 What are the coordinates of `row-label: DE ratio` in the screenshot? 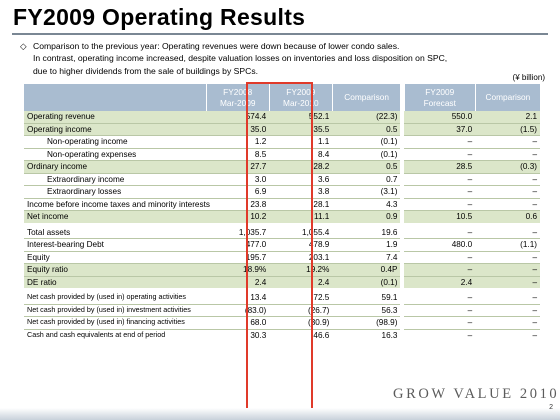 It's located at (115, 281).